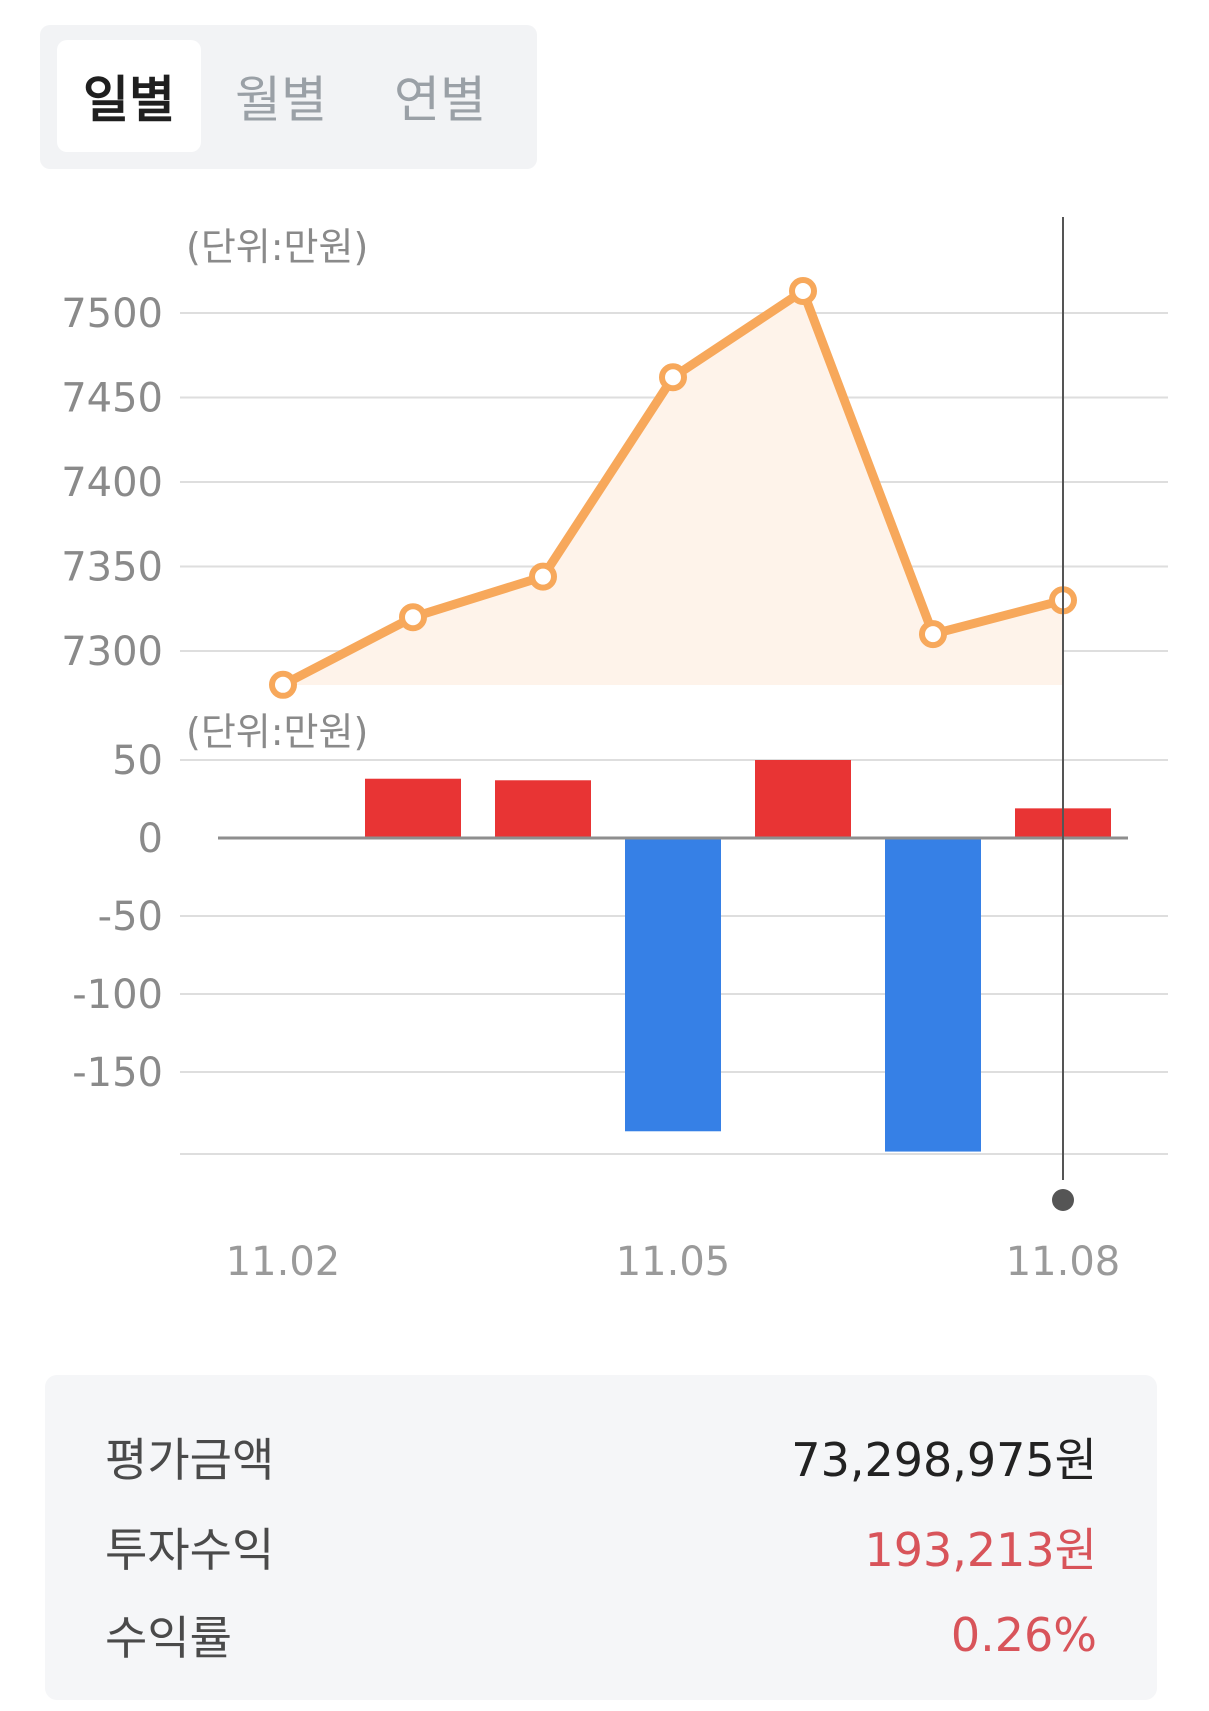 This screenshot has height=1711, width=1209. I want to click on y-tick-label: -150, so click(117, 1073).